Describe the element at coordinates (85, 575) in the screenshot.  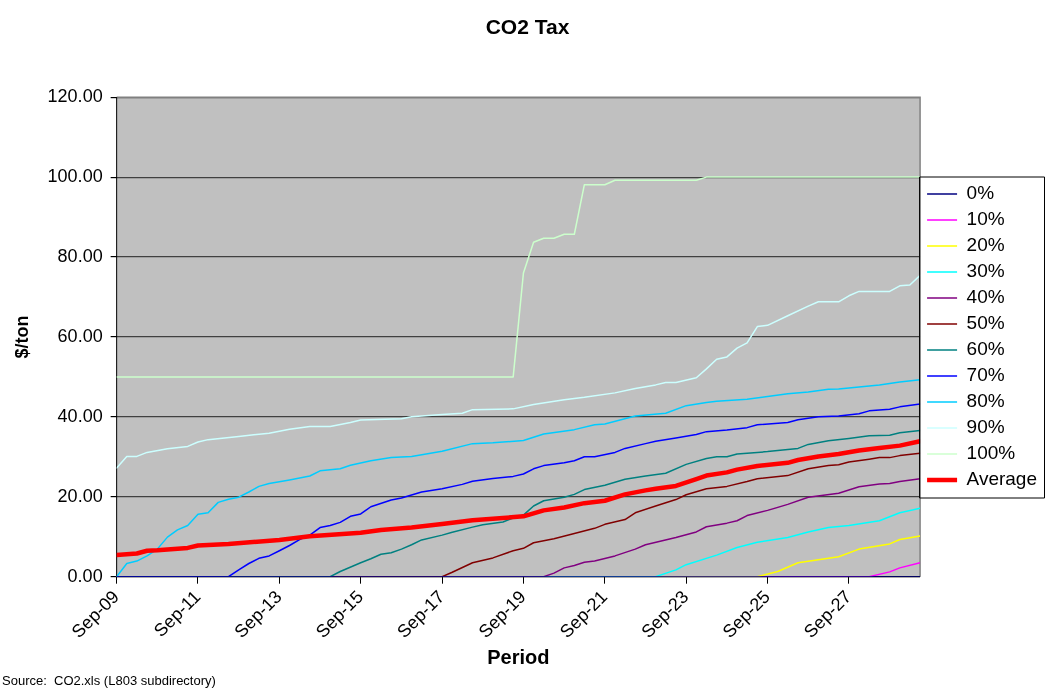
I see `y-tick-label: 0.00` at that location.